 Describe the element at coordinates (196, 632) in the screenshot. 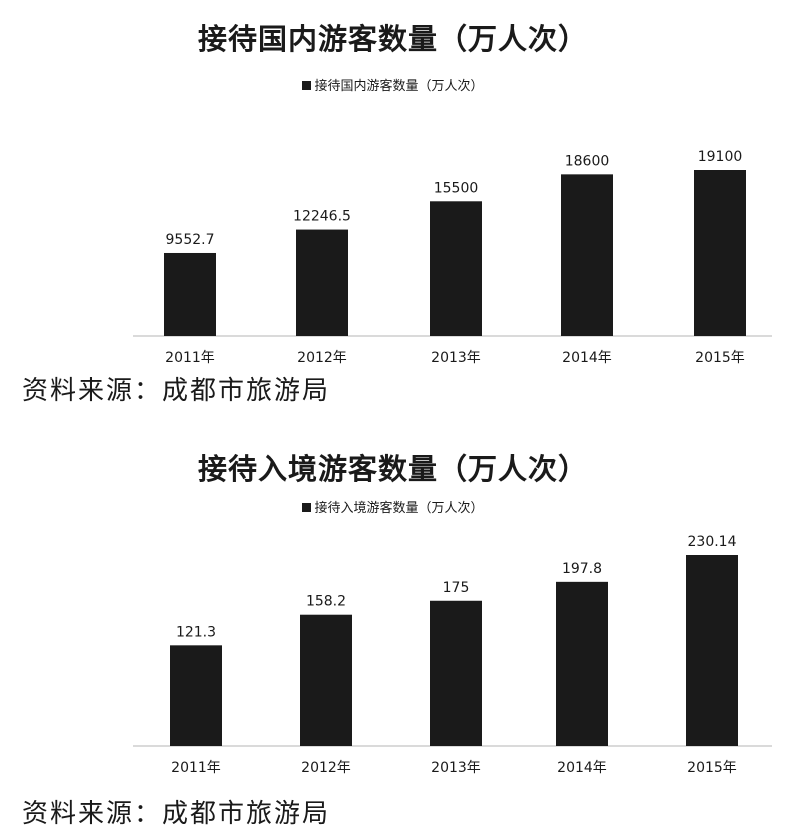

I see `data-label: 121.3` at that location.